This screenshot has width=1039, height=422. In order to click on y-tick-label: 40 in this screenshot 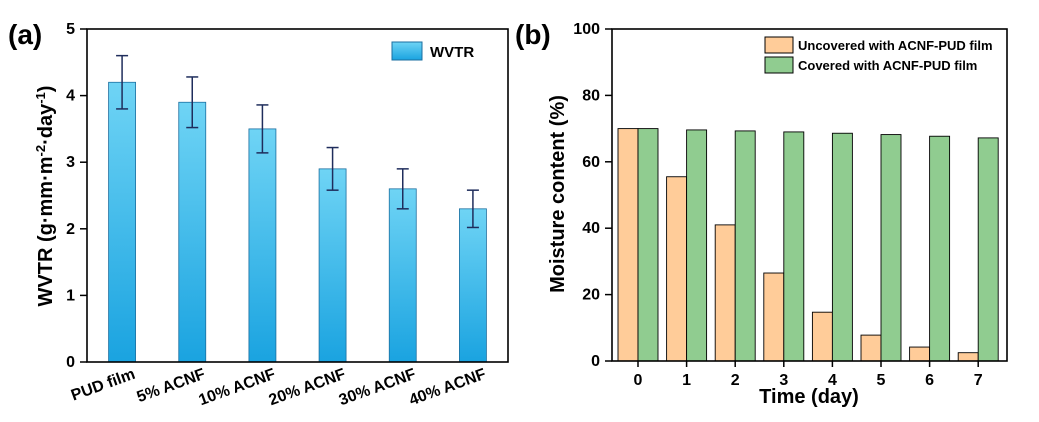, I will do `click(591, 228)`.